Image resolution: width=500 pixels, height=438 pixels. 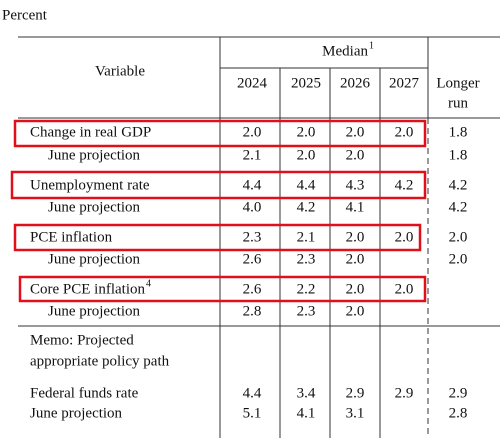 What do you see at coordinates (306, 83) in the screenshot?
I see `column-header: 2025` at bounding box center [306, 83].